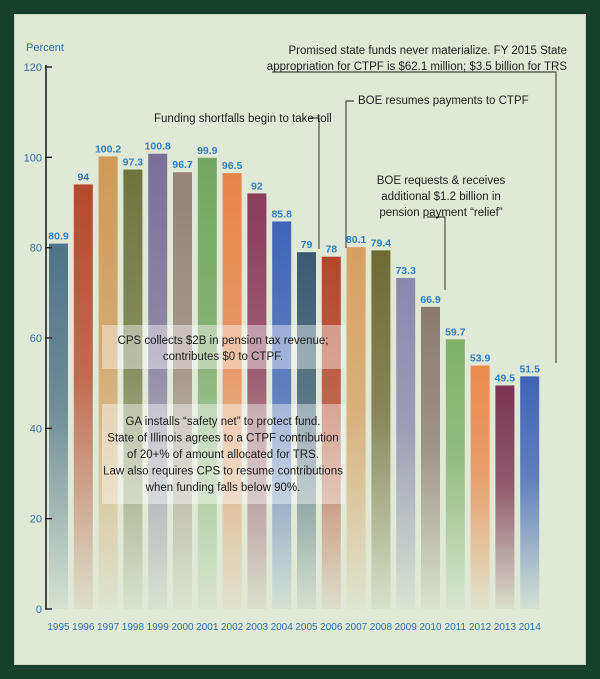 This screenshot has width=600, height=679. I want to click on x-tick-label-2006: 2006, so click(331, 627).